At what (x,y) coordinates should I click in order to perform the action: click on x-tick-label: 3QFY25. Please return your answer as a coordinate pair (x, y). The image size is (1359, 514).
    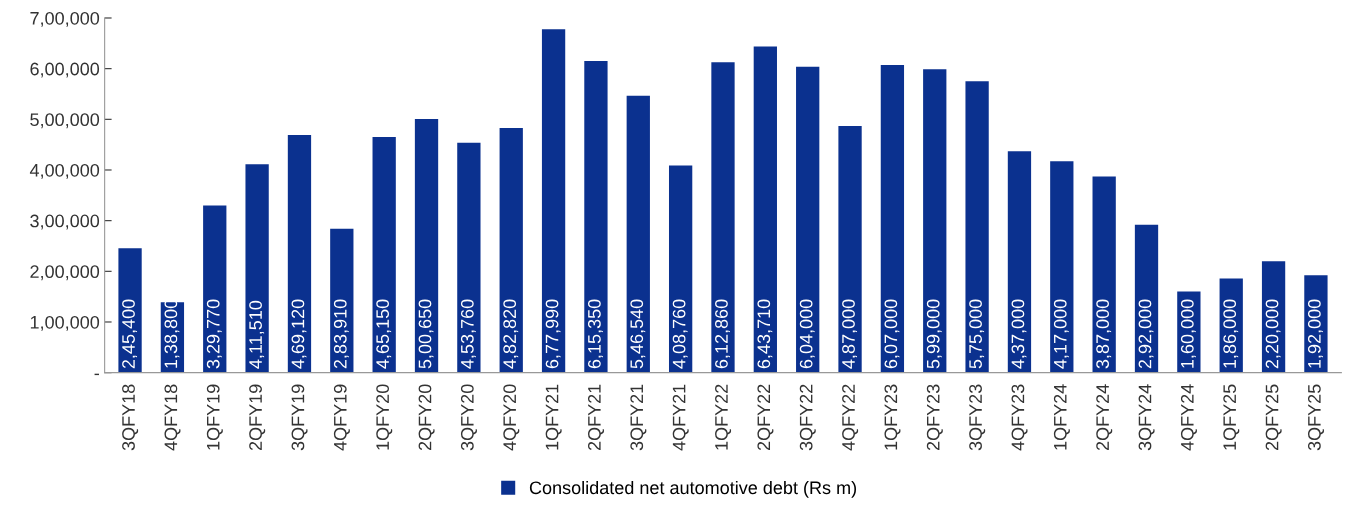
    Looking at the image, I should click on (1315, 417).